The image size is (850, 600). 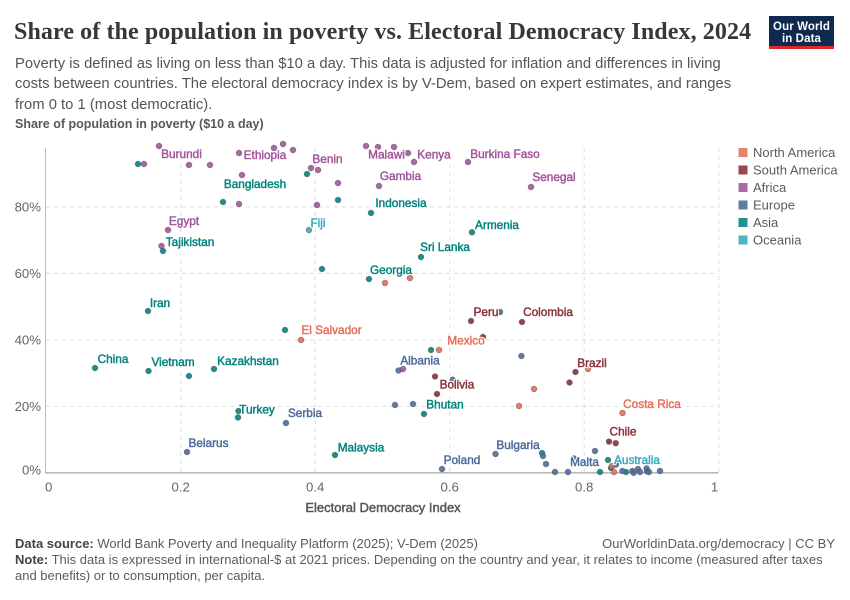 What do you see at coordinates (714, 487) in the screenshot?
I see `svg-text: 1` at bounding box center [714, 487].